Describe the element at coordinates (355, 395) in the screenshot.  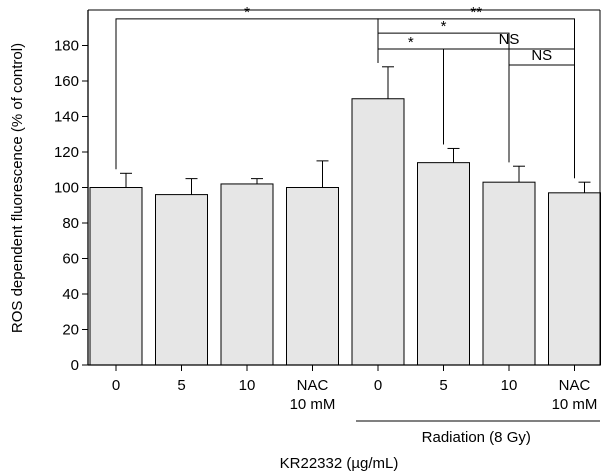
I see `x-tick-labels: 0 5 10 NAC 10 mM 0 5 10 NAC 10 mM` at that location.